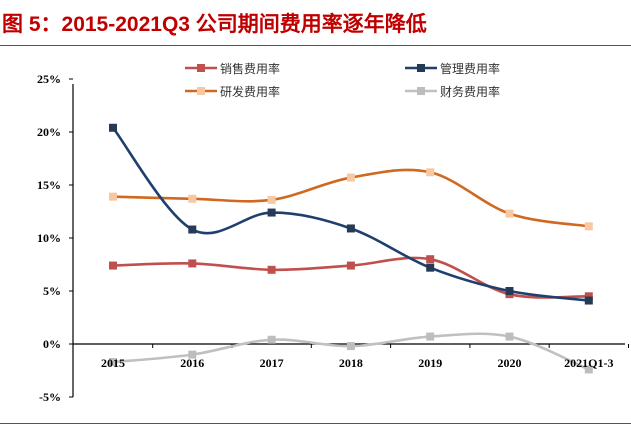  I want to click on legend-label: 财务费用率, so click(470, 91).